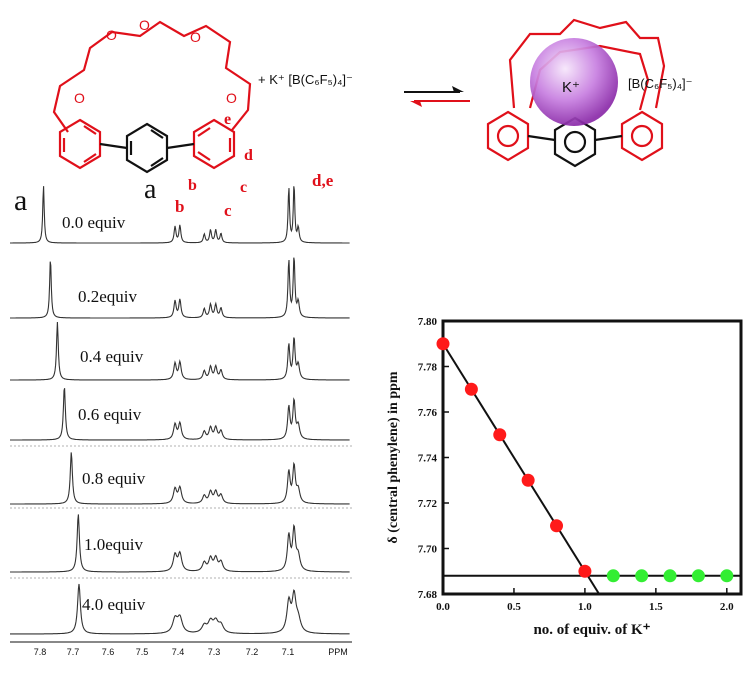  What do you see at coordinates (428, 413) in the screenshot?
I see `y-tick-label: 7.76` at bounding box center [428, 413].